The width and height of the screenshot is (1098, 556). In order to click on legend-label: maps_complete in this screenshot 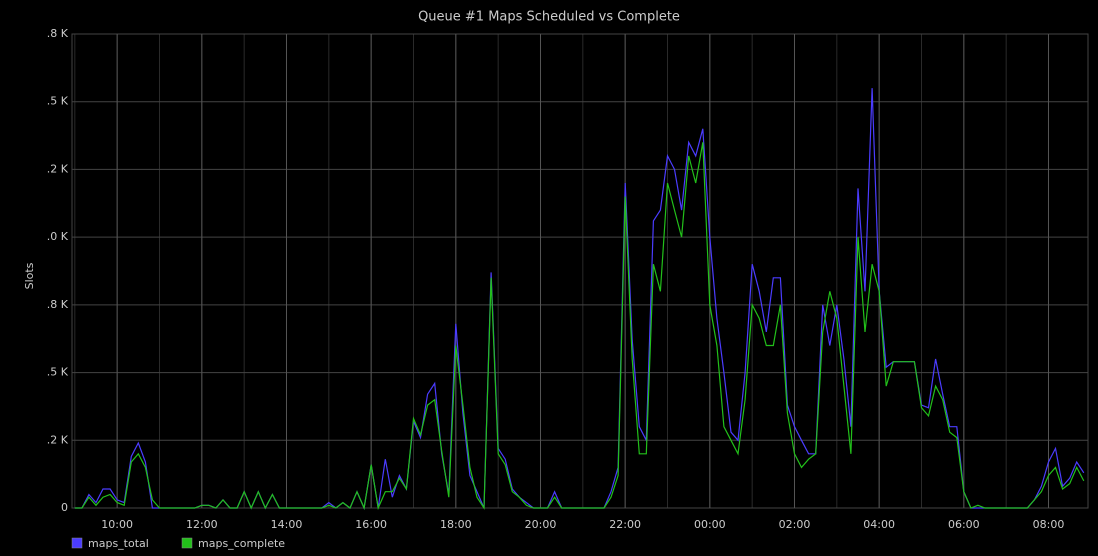, I will do `click(241, 543)`.